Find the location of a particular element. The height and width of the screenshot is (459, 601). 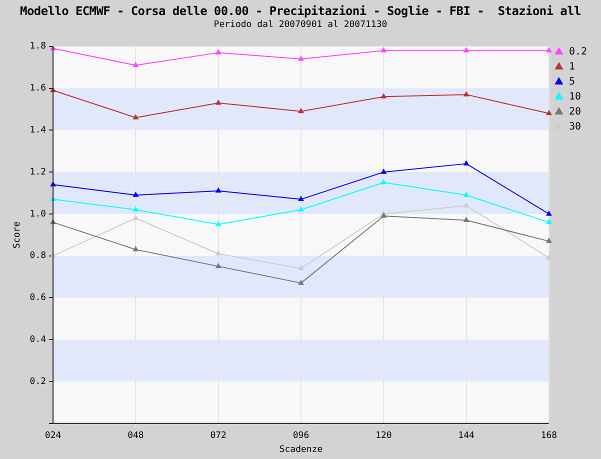

y-tick-label: 0.2 is located at coordinates (38, 381).